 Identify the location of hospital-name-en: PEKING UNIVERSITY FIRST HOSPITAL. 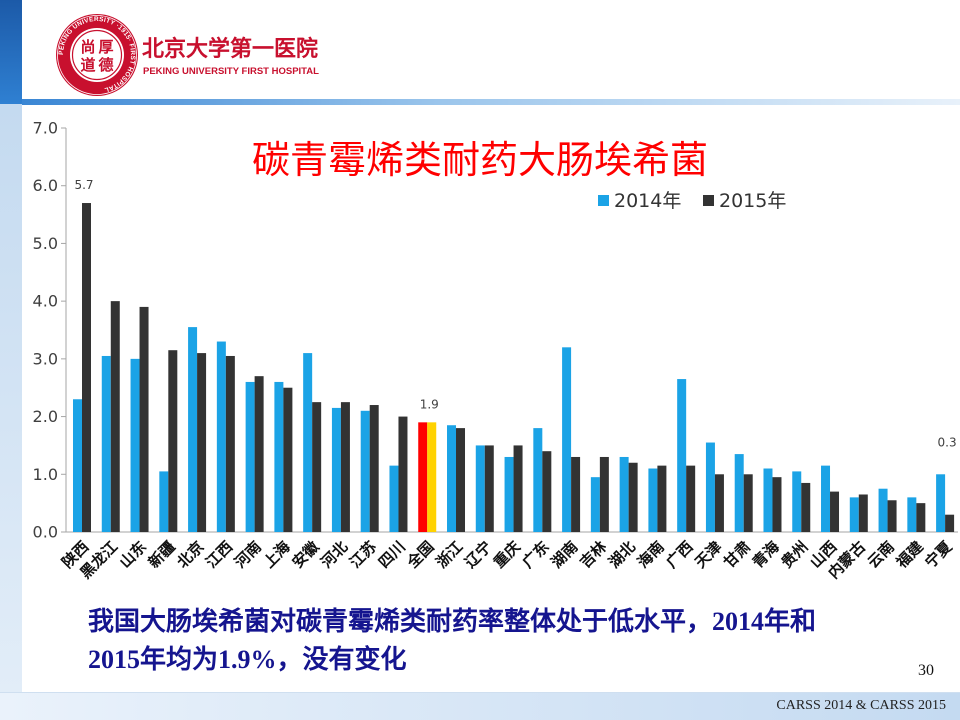
(231, 71).